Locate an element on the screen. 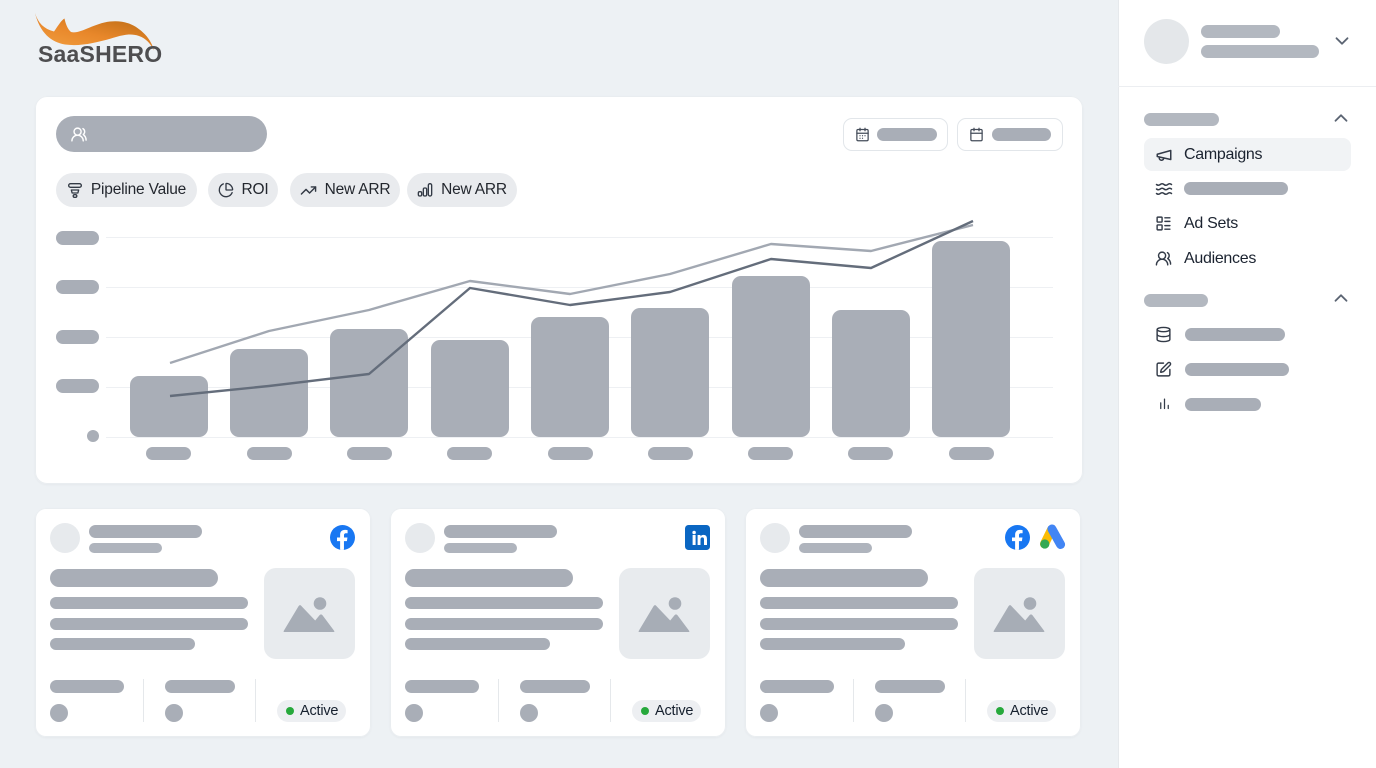  svg-text: SaaSHERO is located at coordinates (100, 54).